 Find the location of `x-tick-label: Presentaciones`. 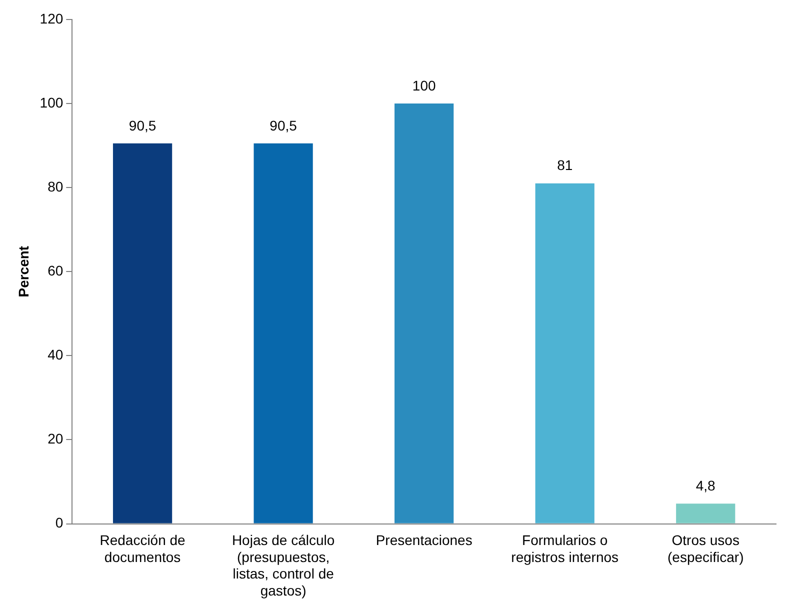

x-tick-label: Presentaciones is located at coordinates (424, 540).